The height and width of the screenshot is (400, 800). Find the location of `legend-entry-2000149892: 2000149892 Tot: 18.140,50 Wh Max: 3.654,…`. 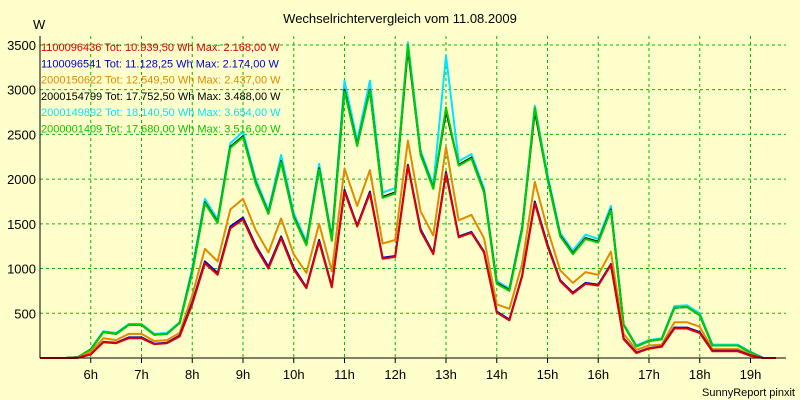

legend-entry-2000149892: 2000149892 Tot: 18.140,50 Wh Max: 3.654,… is located at coordinates (161, 113).